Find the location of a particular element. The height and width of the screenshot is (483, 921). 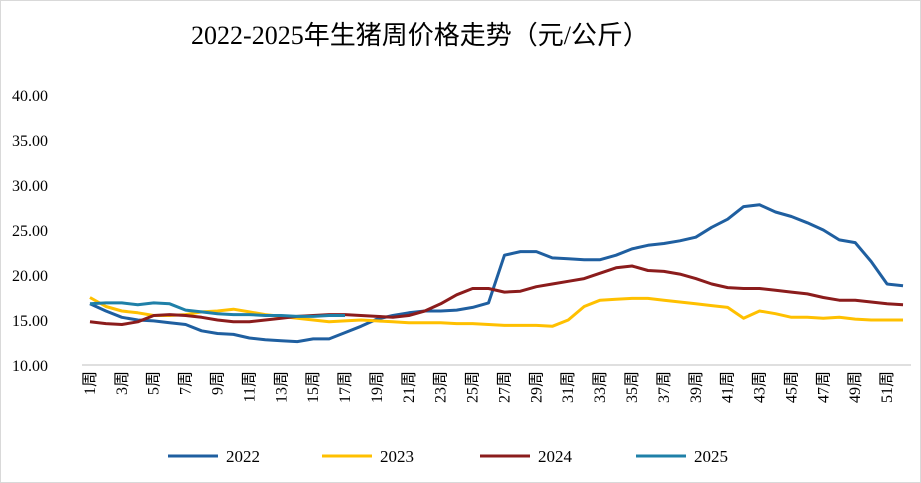

x-tick-label: 33周 is located at coordinates (600, 387).